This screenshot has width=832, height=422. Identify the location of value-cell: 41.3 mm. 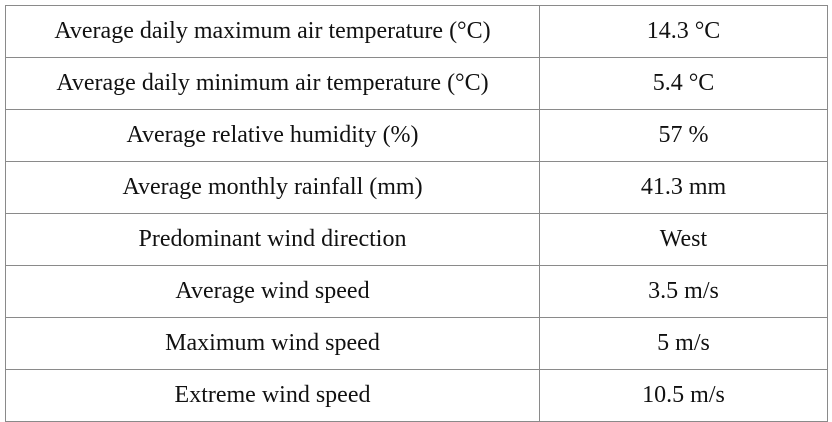
(683, 187).